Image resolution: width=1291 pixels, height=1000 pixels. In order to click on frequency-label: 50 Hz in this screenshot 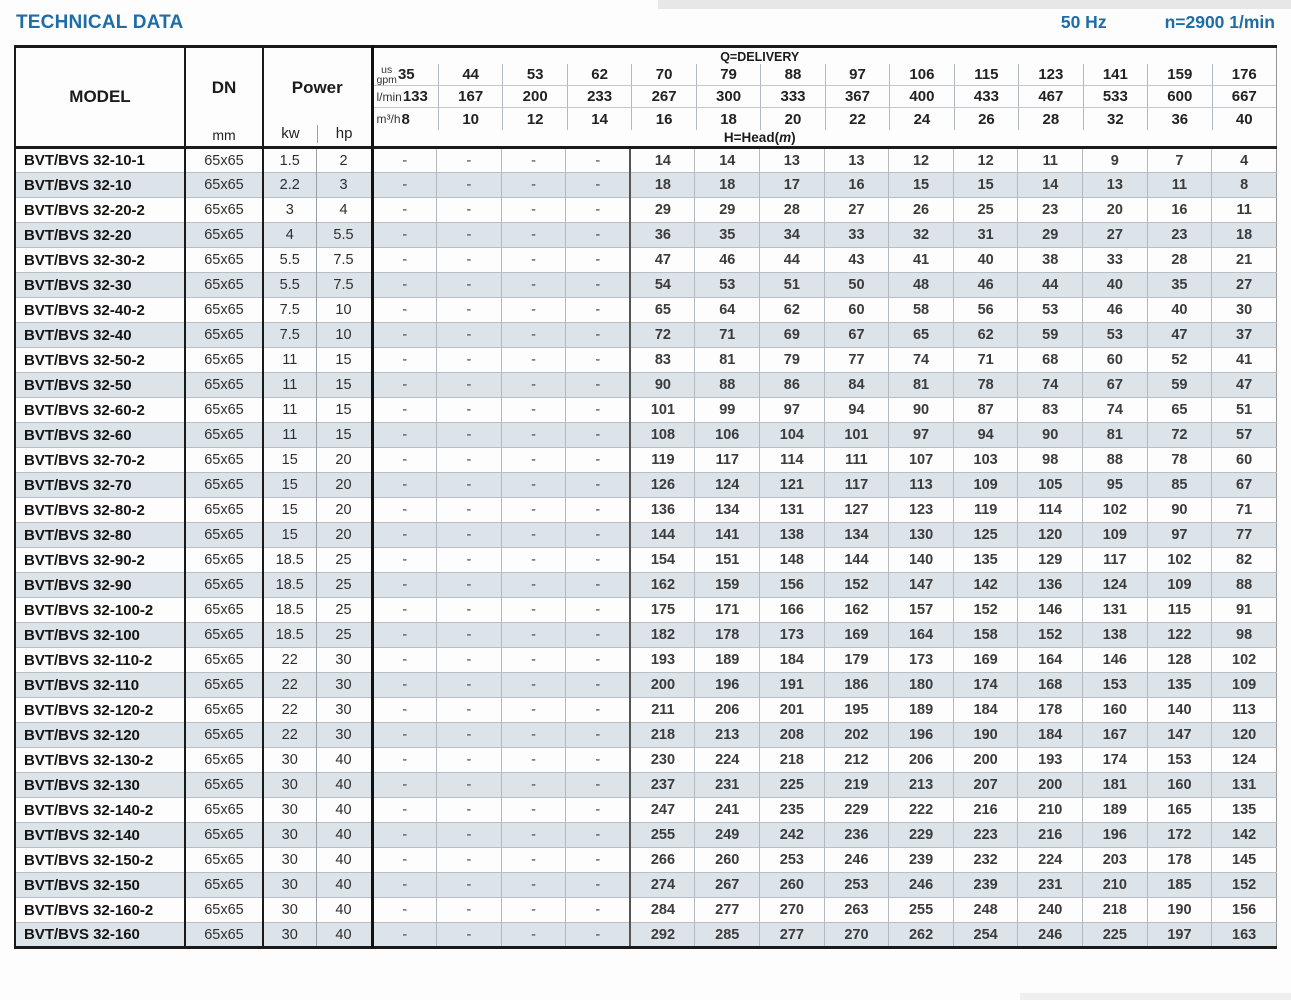, I will do `click(1083, 22)`.